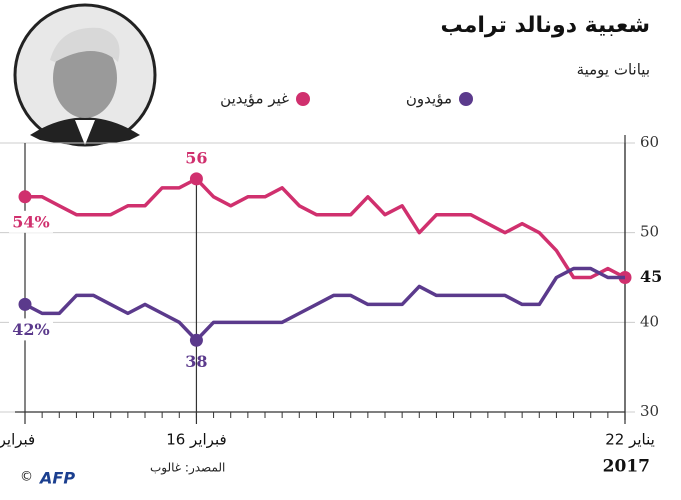 This screenshot has height=500, width=681. Describe the element at coordinates (429, 99) in the screenshot. I see `legend-label: مؤيدون` at that location.